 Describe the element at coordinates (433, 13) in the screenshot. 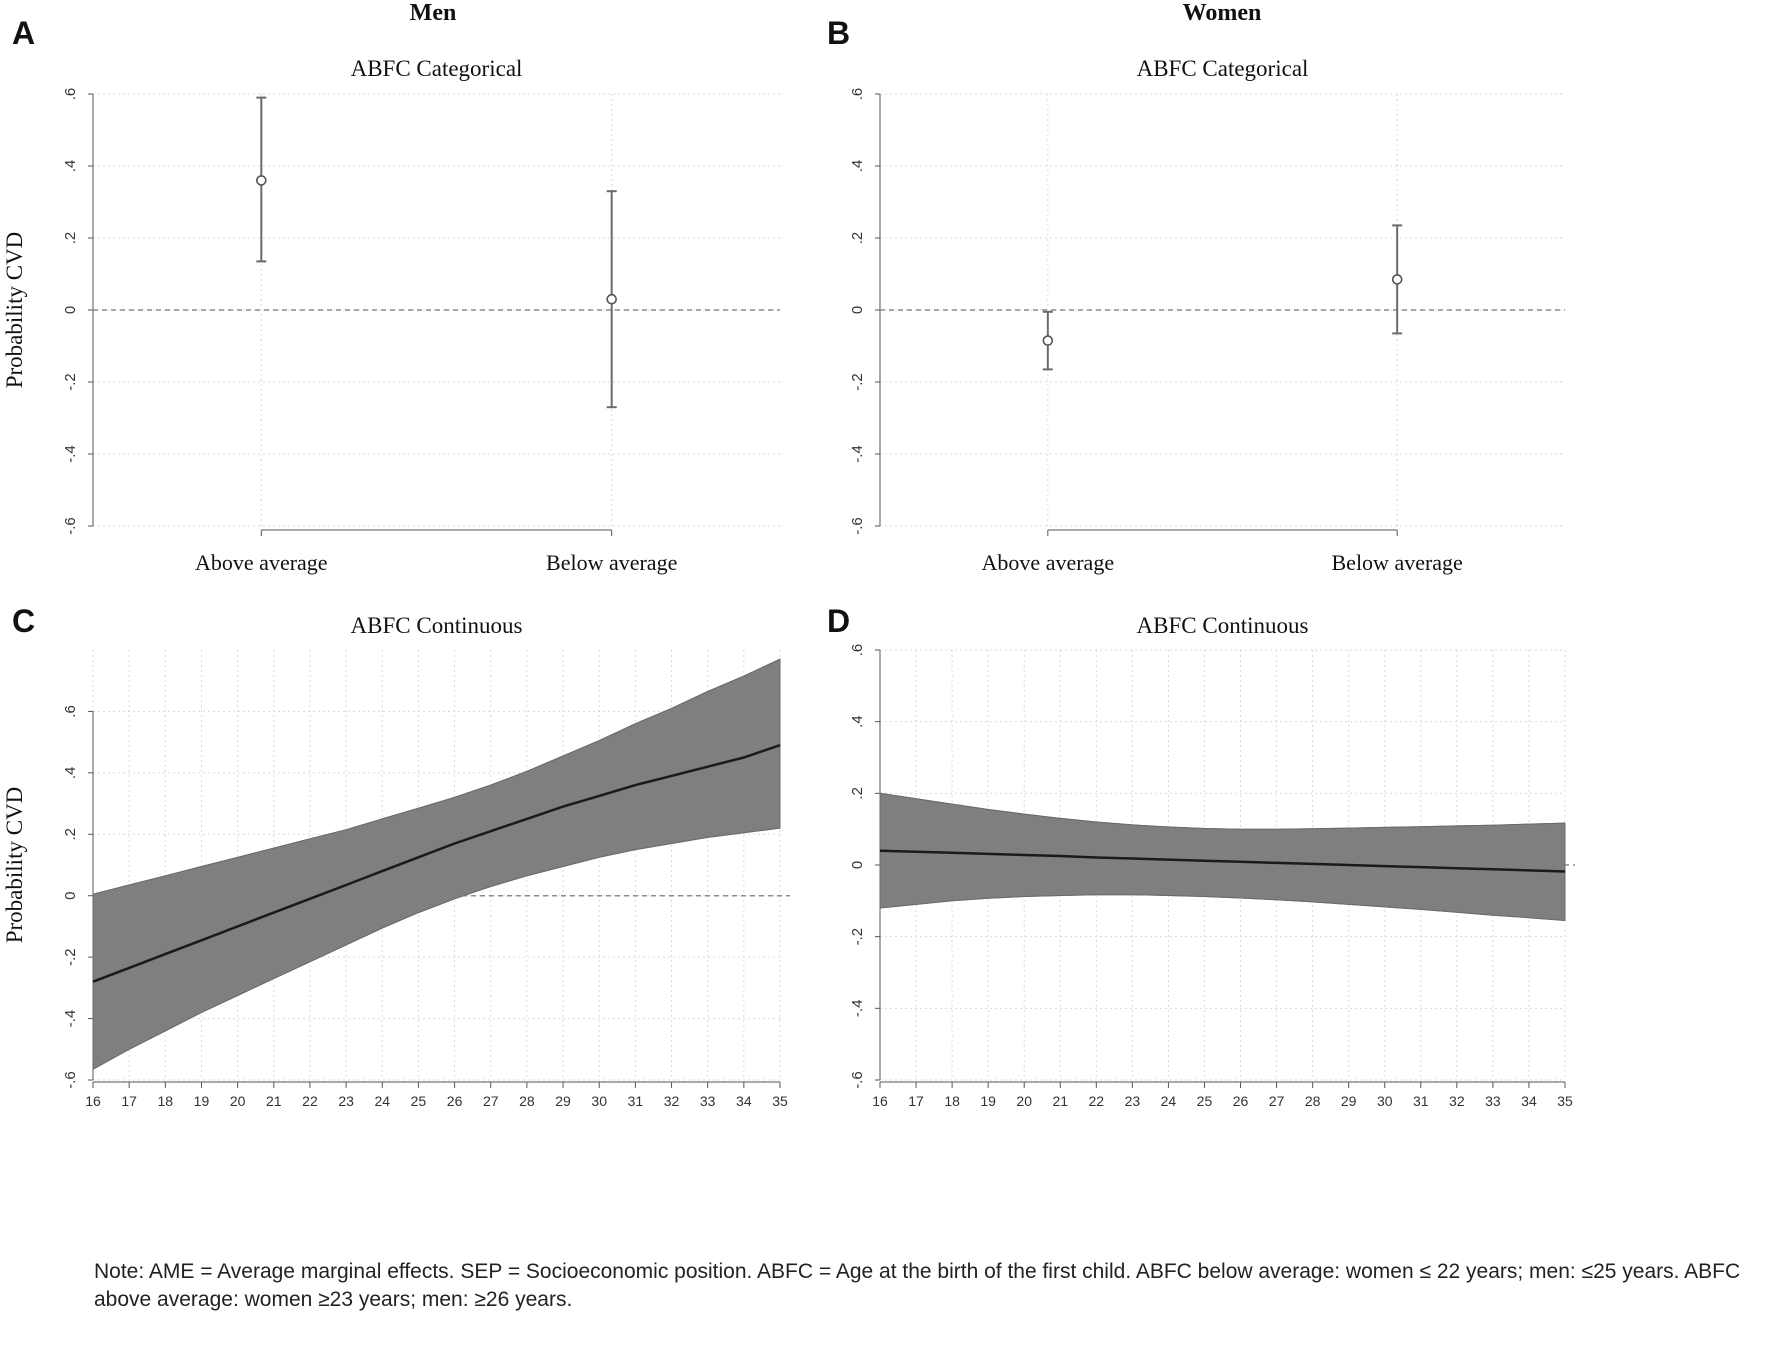

I see `column-title-men: Men` at that location.